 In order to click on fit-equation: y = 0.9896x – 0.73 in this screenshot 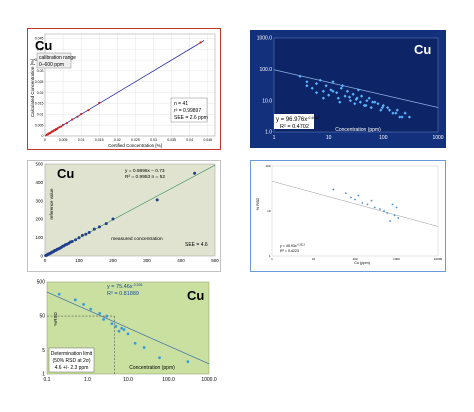, I will do `click(145, 171)`.